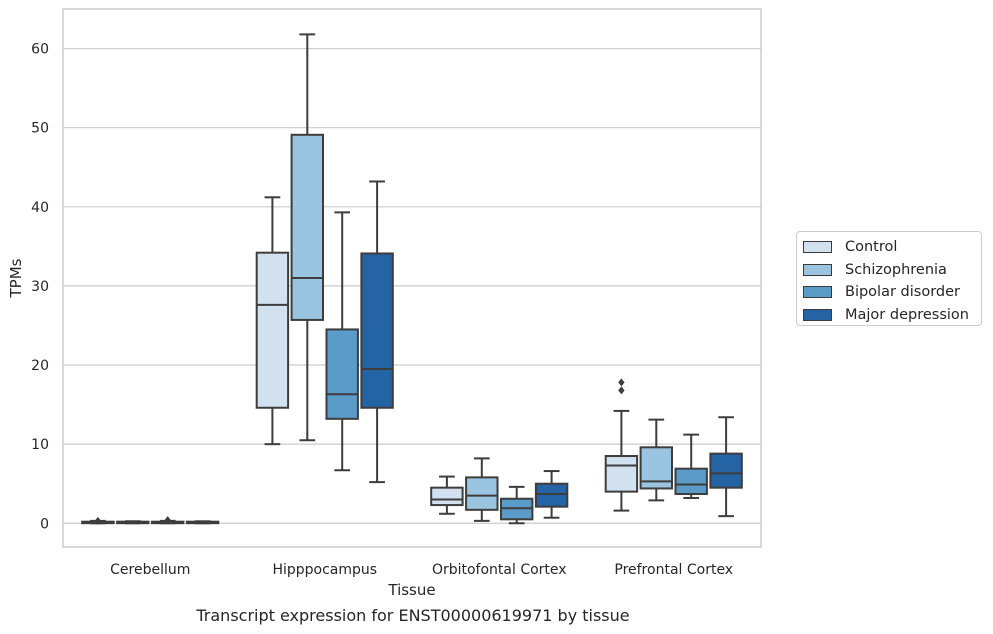  What do you see at coordinates (907, 314) in the screenshot?
I see `legend-label: Major depression` at bounding box center [907, 314].